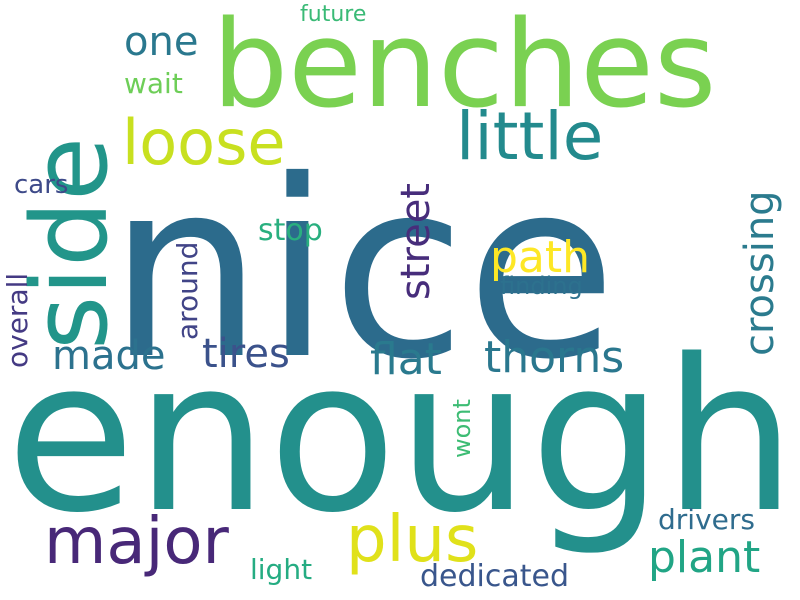 Image resolution: width=800 pixels, height=600 pixels. What do you see at coordinates (153, 83) in the screenshot?
I see `word-wait: wait` at bounding box center [153, 83].